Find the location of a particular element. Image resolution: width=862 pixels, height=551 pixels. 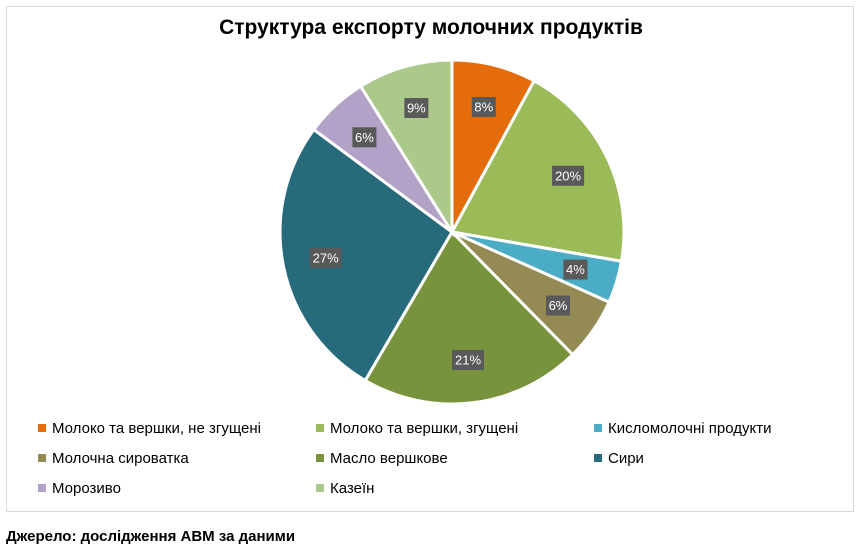

slice-data-label: 8% is located at coordinates (483, 106).